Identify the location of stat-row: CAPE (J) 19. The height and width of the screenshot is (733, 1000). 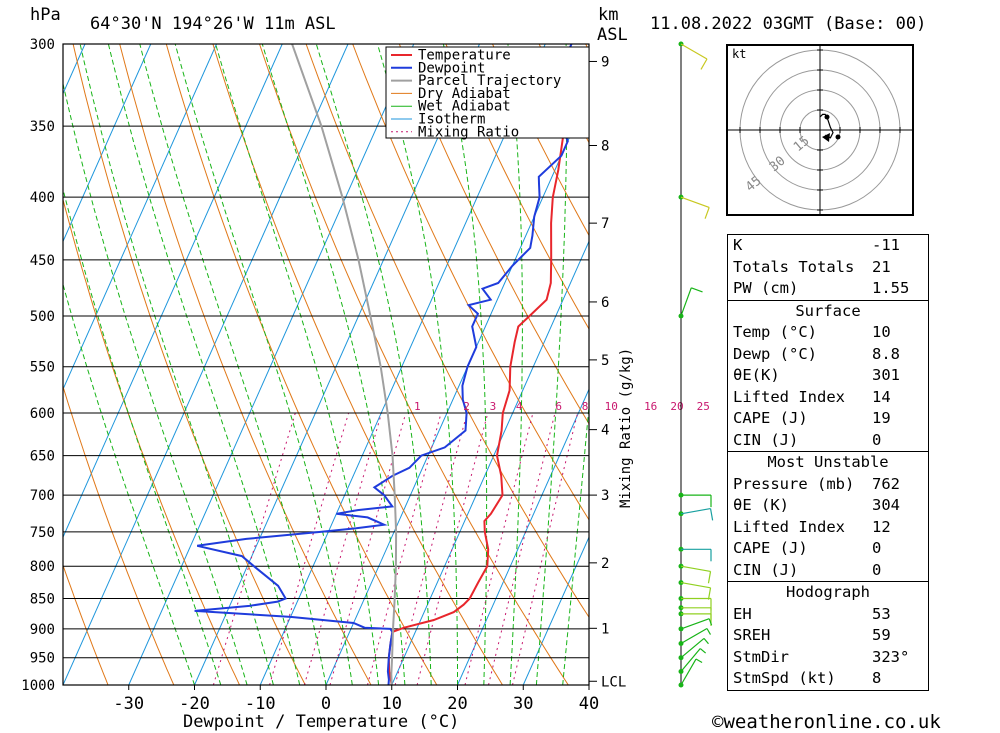
(828, 419).